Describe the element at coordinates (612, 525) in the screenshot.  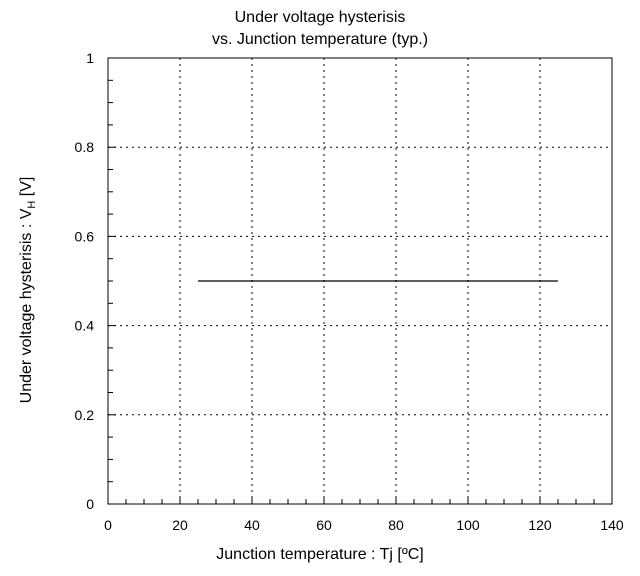
I see `x-tick-label: 140` at that location.